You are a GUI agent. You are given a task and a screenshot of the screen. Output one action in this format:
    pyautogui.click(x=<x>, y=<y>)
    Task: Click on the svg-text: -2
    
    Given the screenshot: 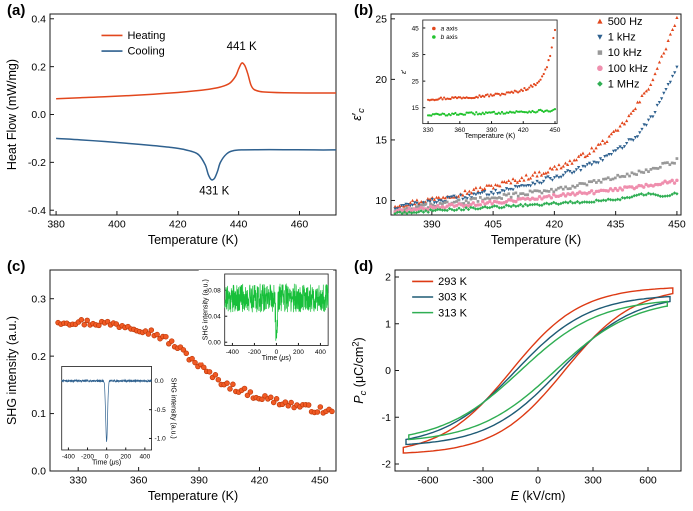 What is the action you would take?
    pyautogui.click(x=386, y=465)
    